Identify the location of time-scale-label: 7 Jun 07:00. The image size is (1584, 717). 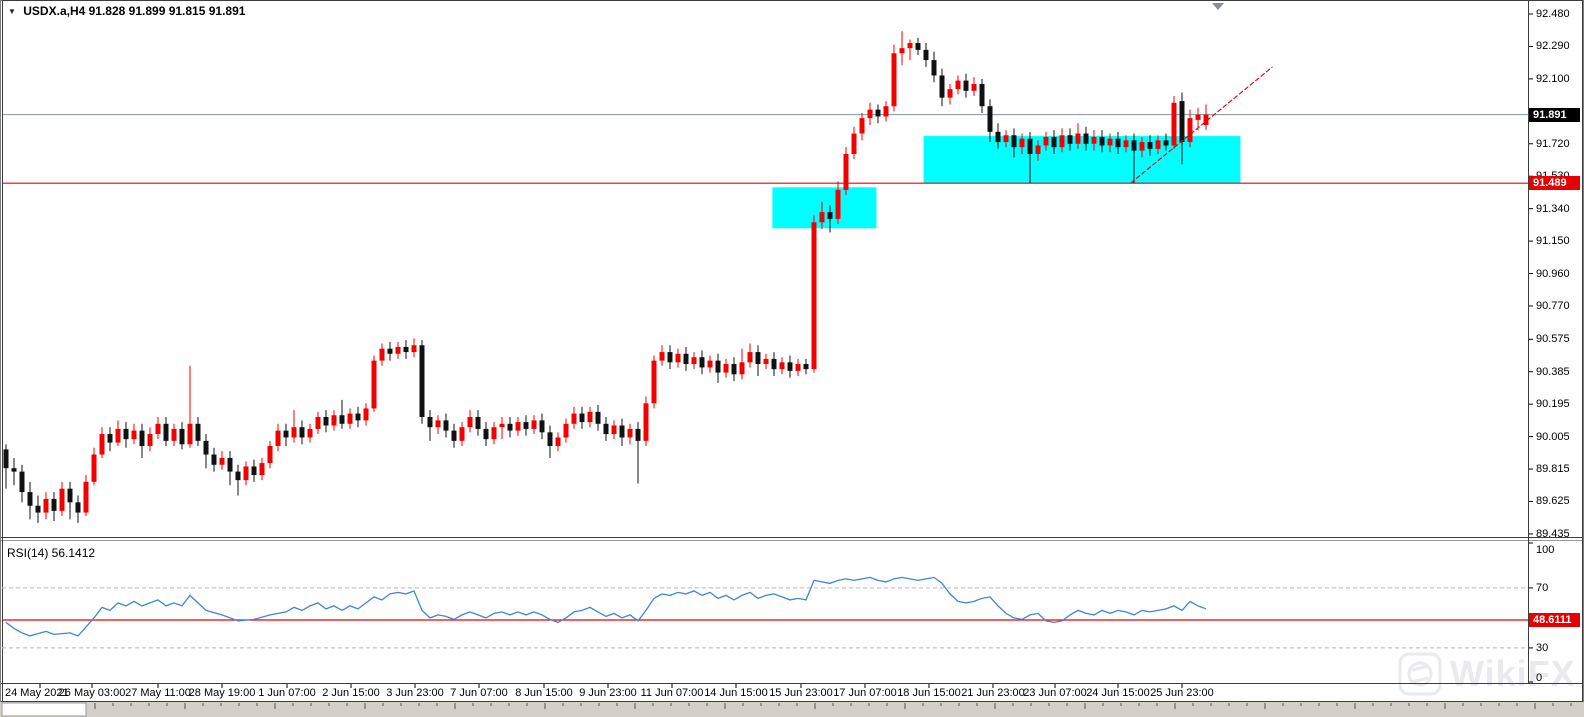
(479, 693).